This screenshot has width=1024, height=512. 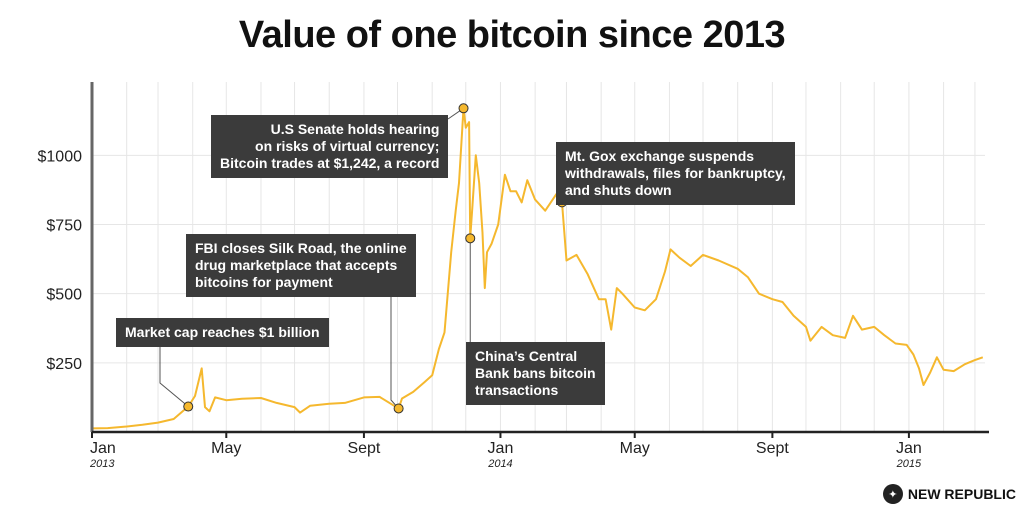 I want to click on annotation-line: Market cap reaches $1 billion, so click(x=222, y=332).